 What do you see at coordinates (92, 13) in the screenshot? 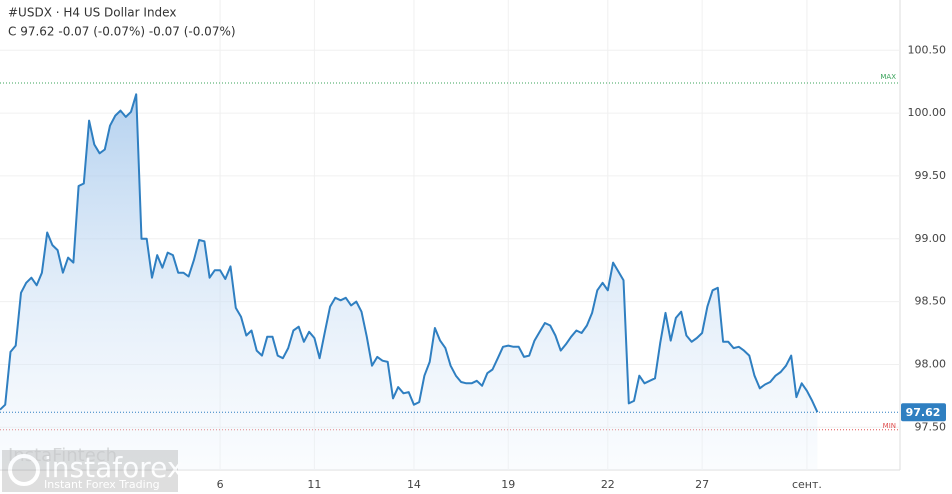
I see `chart-title: #USDX · H4 US Dollar Index` at bounding box center [92, 13].